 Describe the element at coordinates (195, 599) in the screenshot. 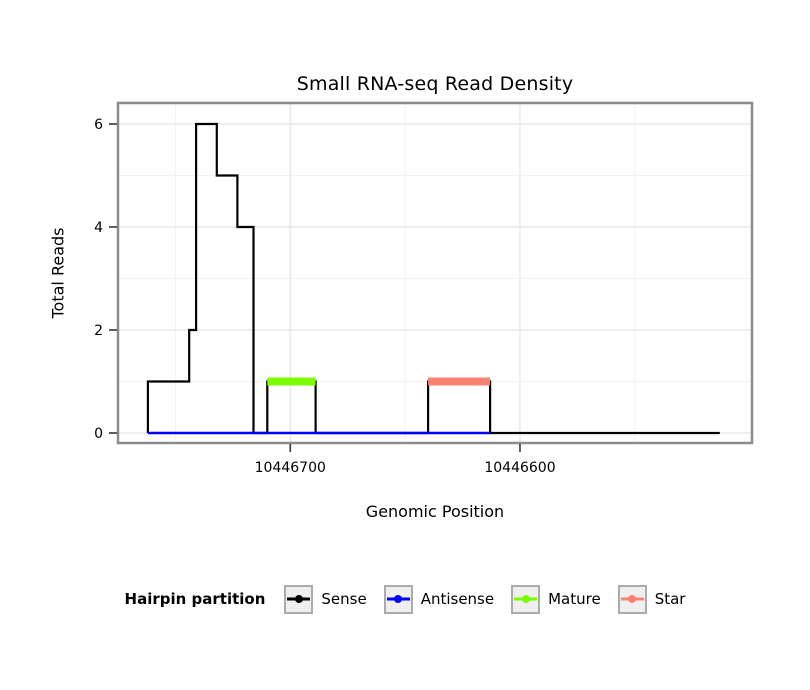

I see `legend-title: Hairpin partition` at that location.